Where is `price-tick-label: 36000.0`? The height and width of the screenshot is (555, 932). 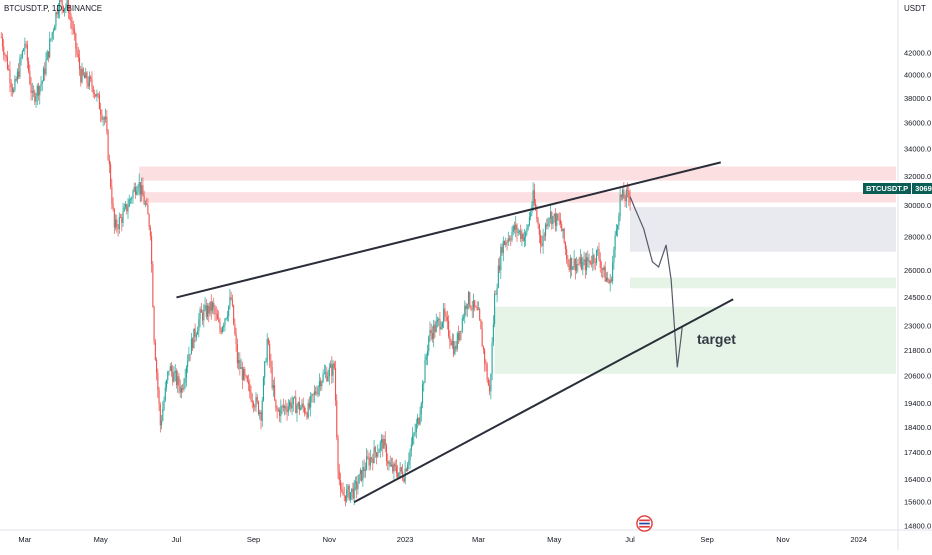 price-tick-label: 36000.0 is located at coordinates (917, 122).